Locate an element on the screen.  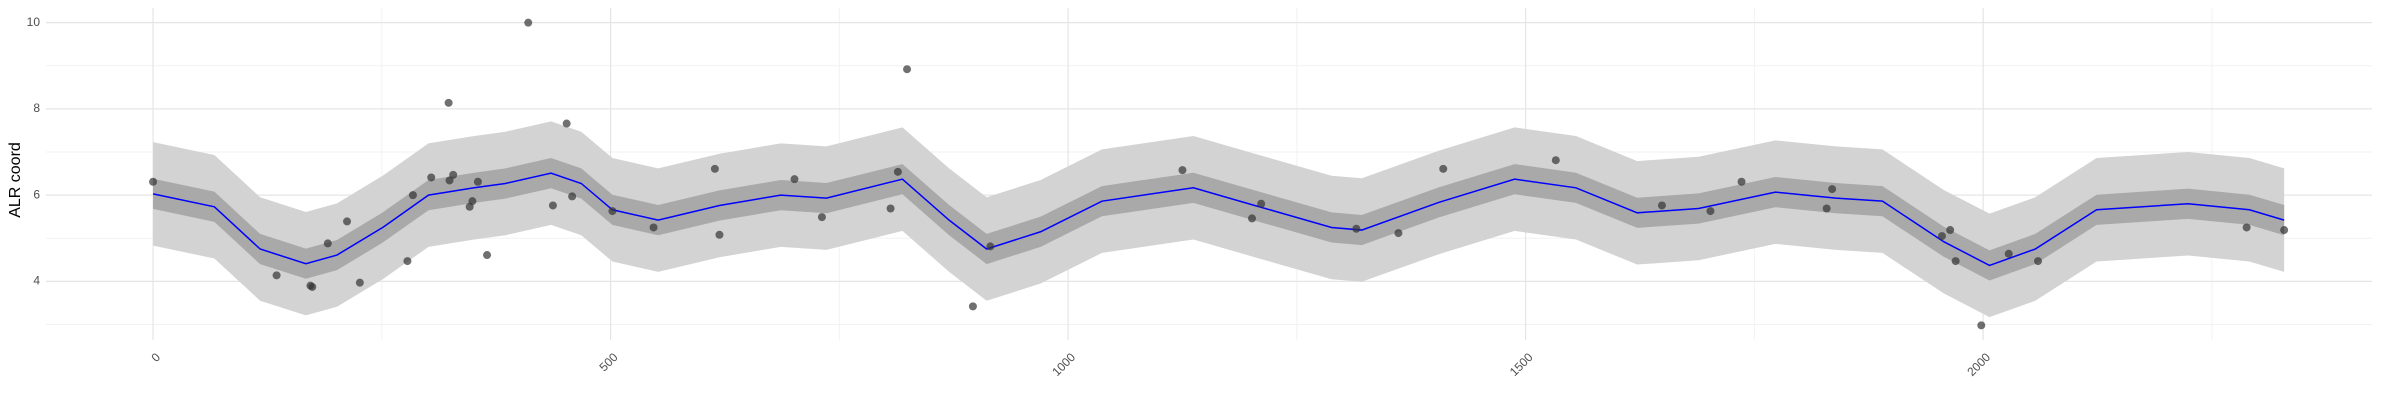
x-tick-label: 1500 is located at coordinates (1521, 364).